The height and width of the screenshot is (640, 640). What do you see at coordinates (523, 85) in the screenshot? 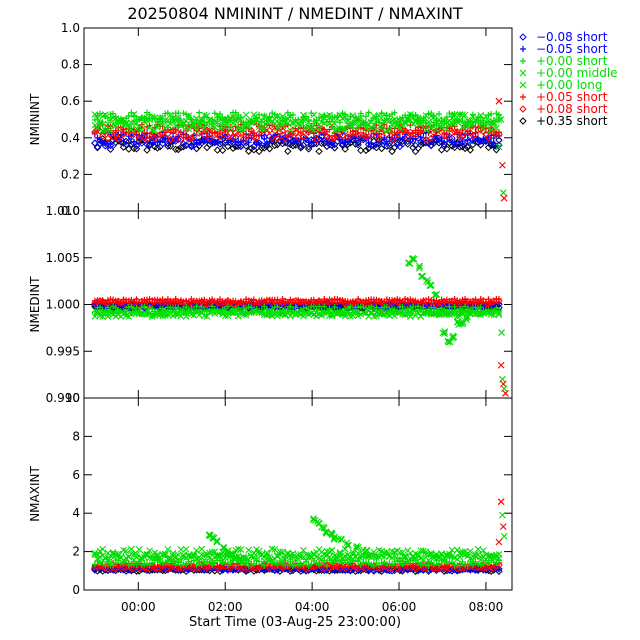
I see `legend-marker` at bounding box center [523, 85].